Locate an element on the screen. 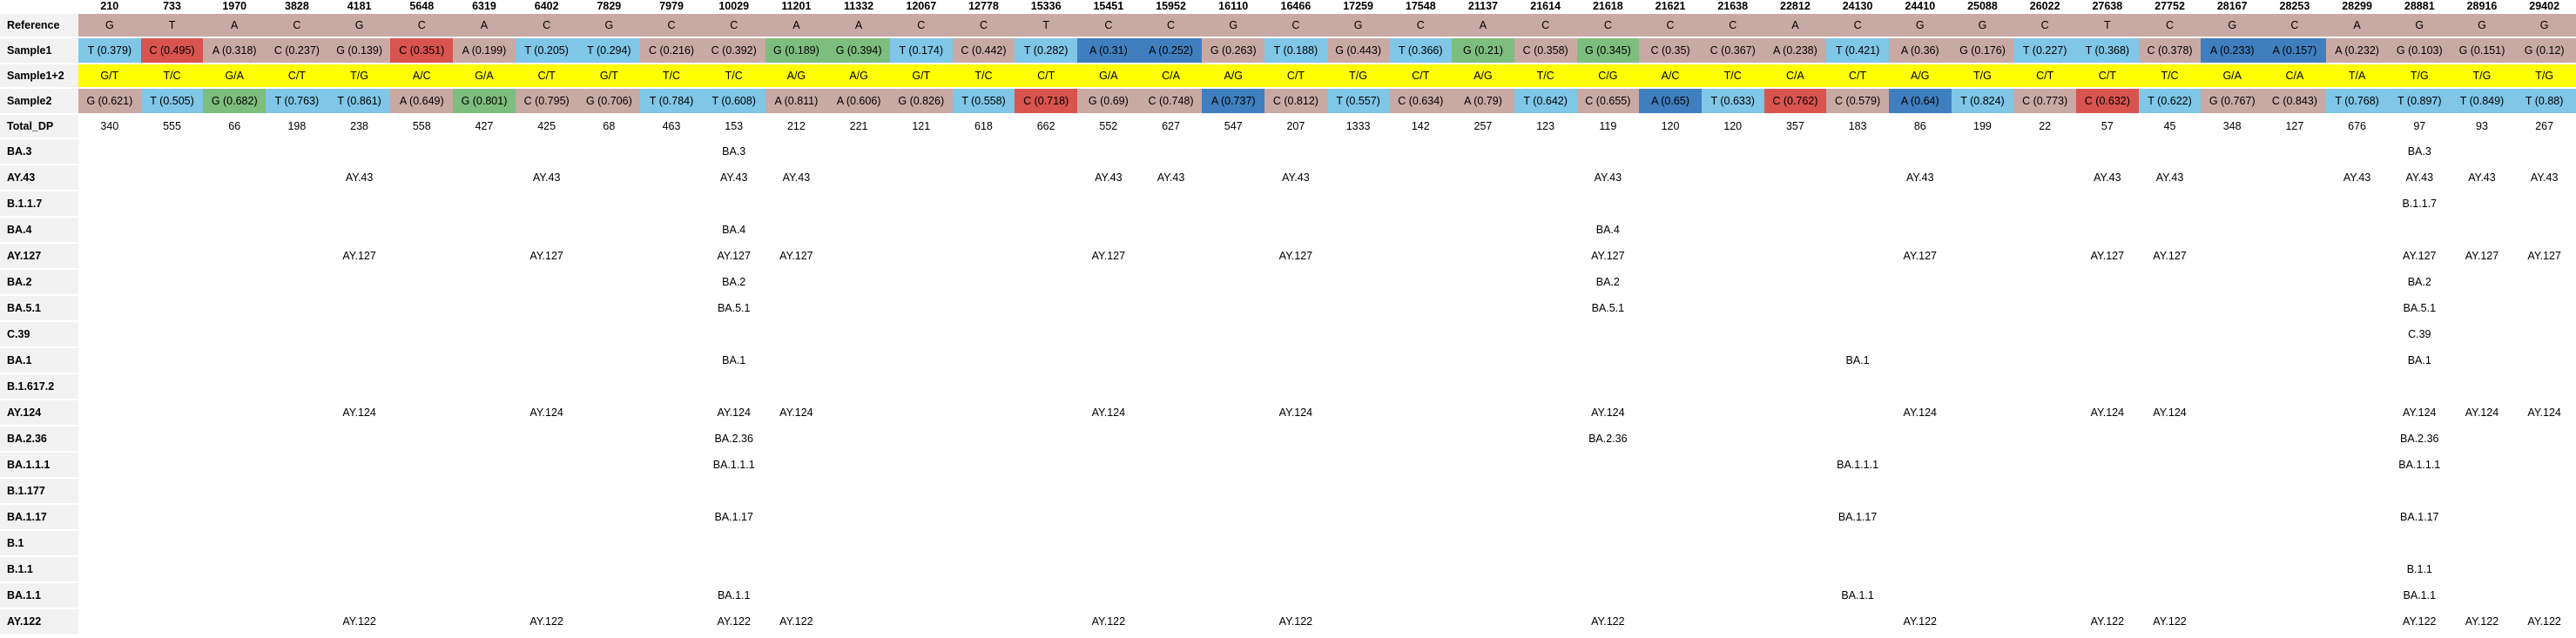 The height and width of the screenshot is (638, 2576). sample2-call: C (0.718) is located at coordinates (1046, 101).